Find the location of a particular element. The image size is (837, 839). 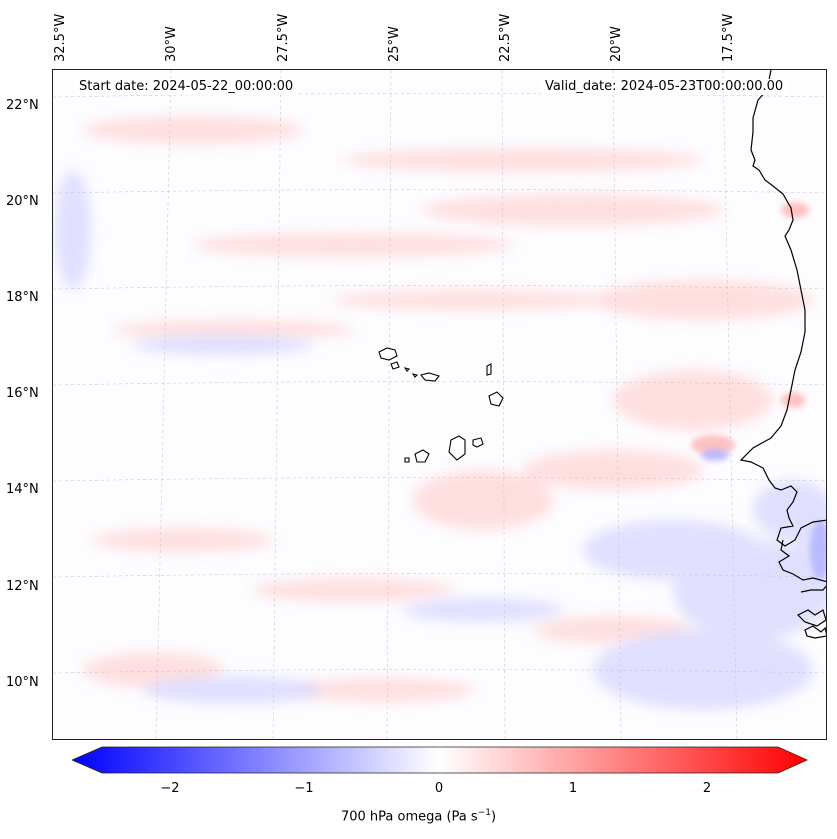

colorbar-bar is located at coordinates (440, 760).